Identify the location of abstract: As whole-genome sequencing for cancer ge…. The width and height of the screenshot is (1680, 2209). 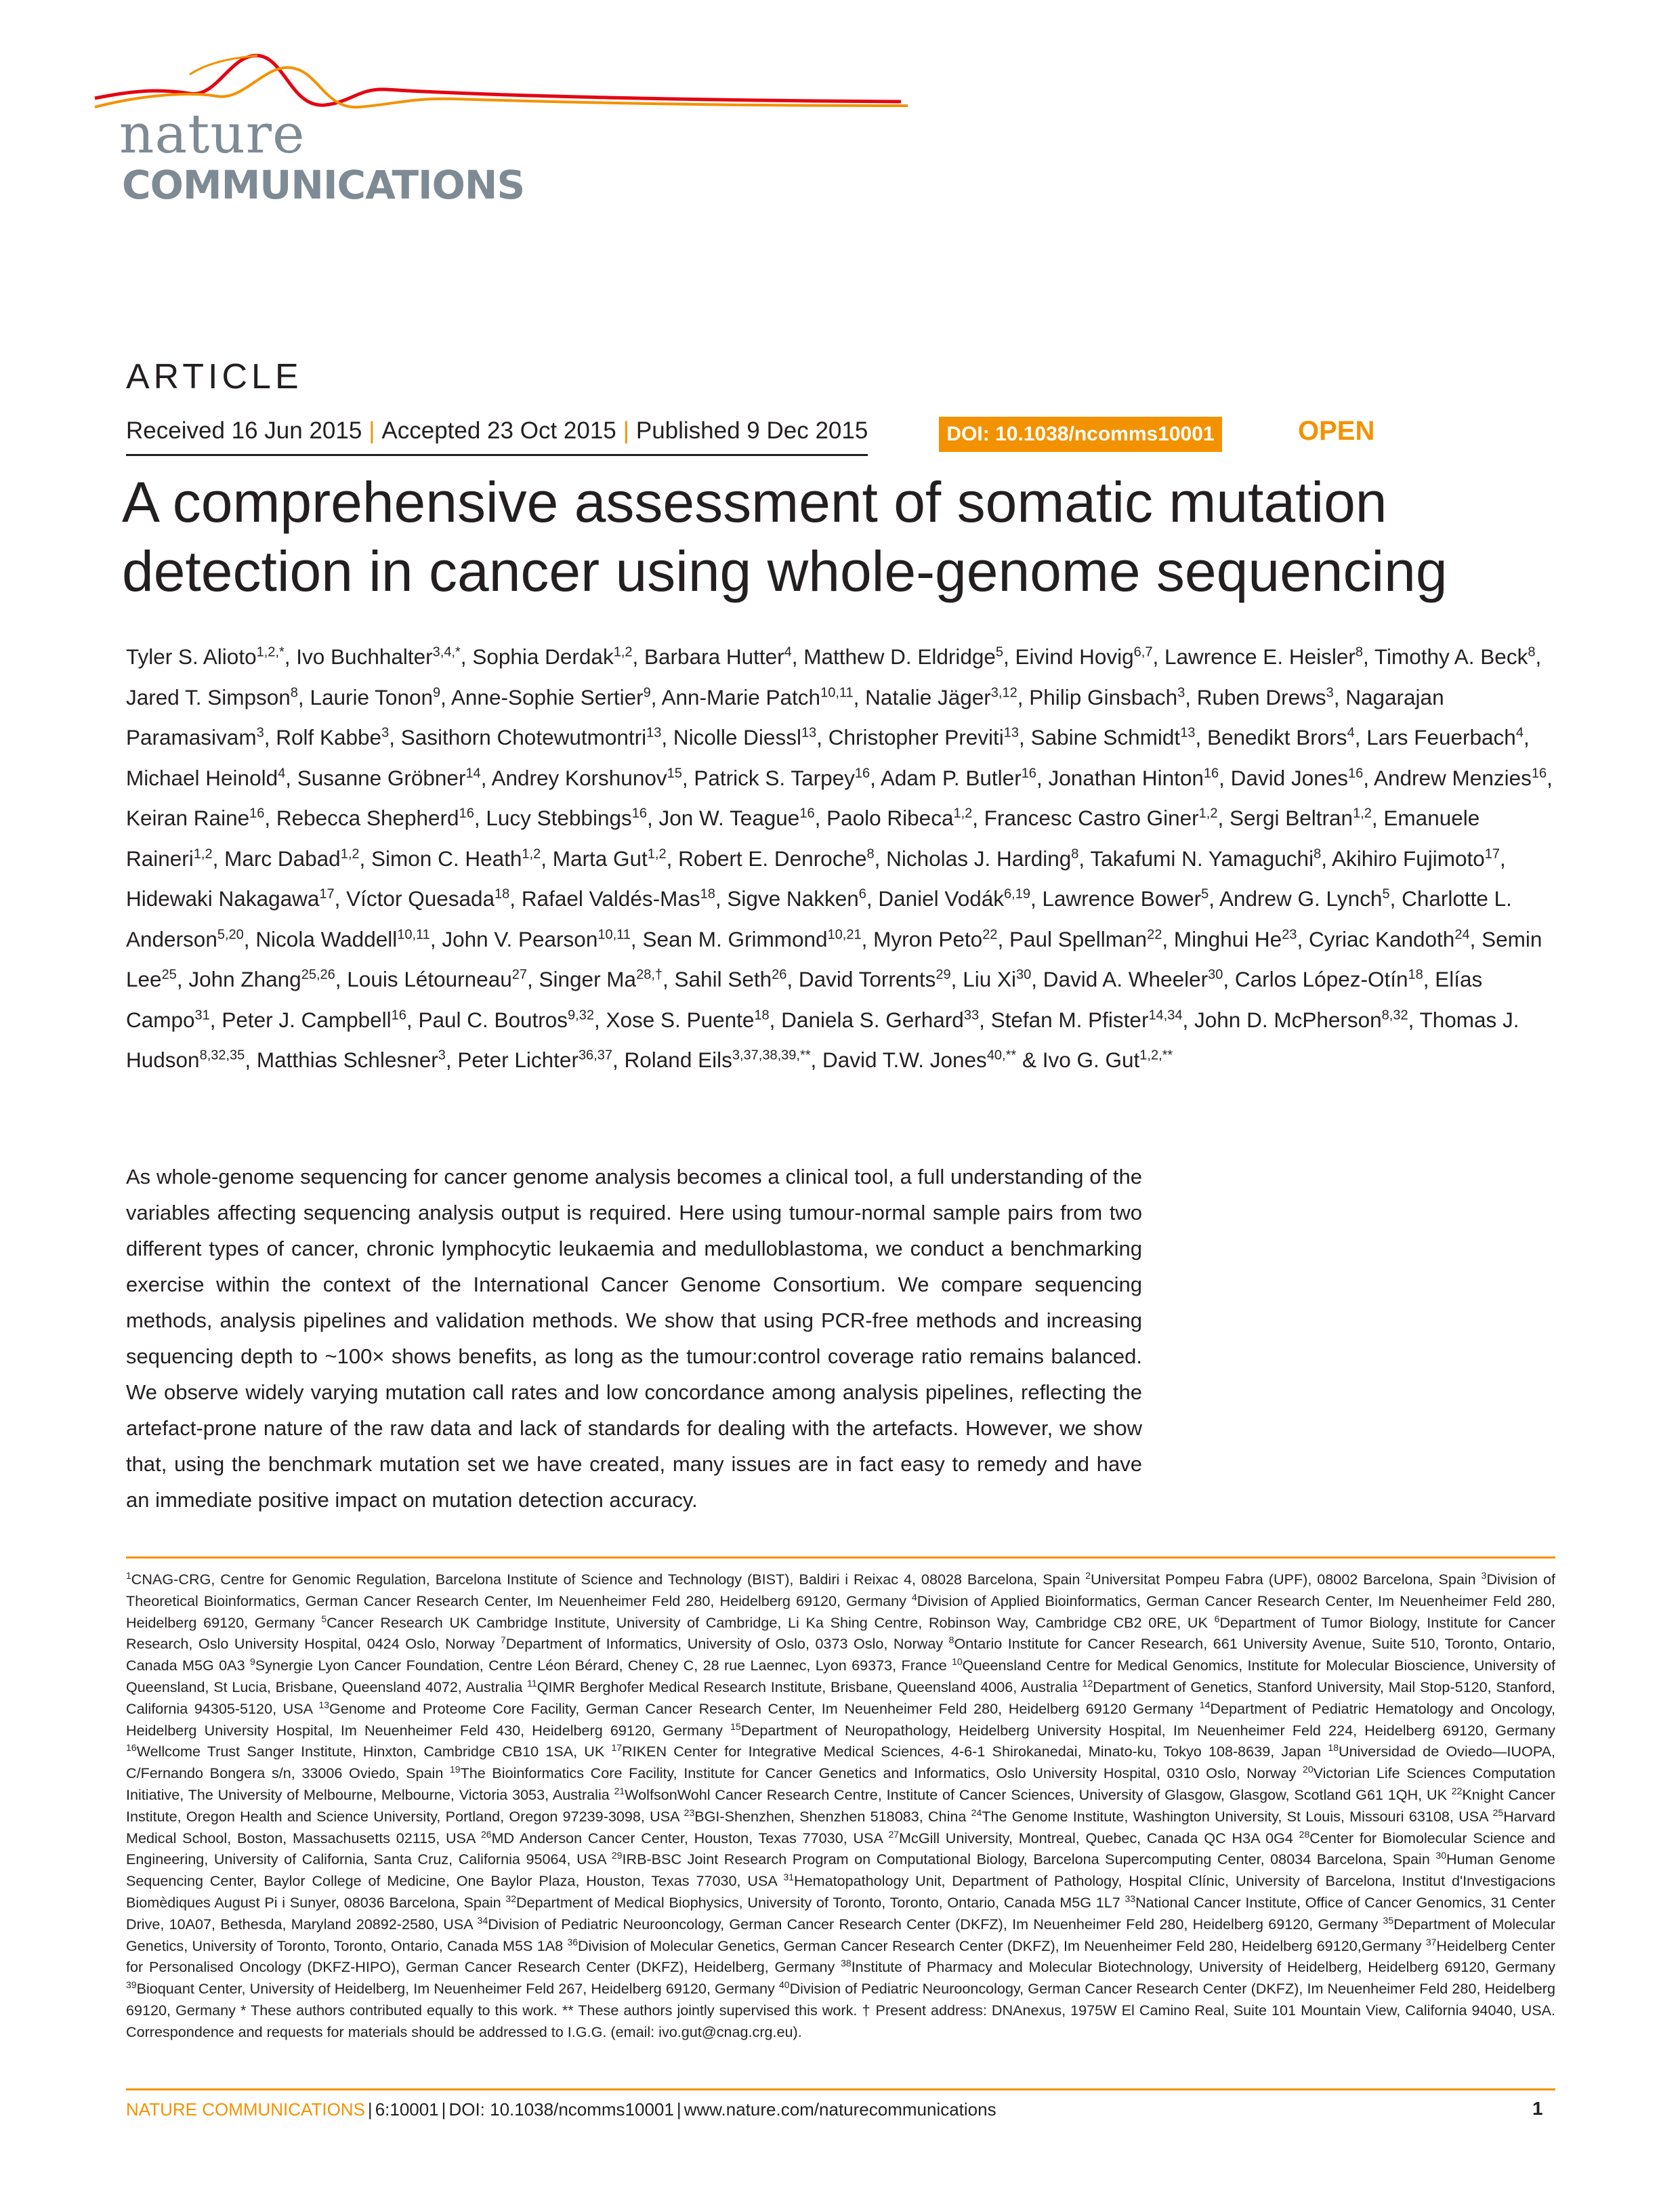
(634, 1338).